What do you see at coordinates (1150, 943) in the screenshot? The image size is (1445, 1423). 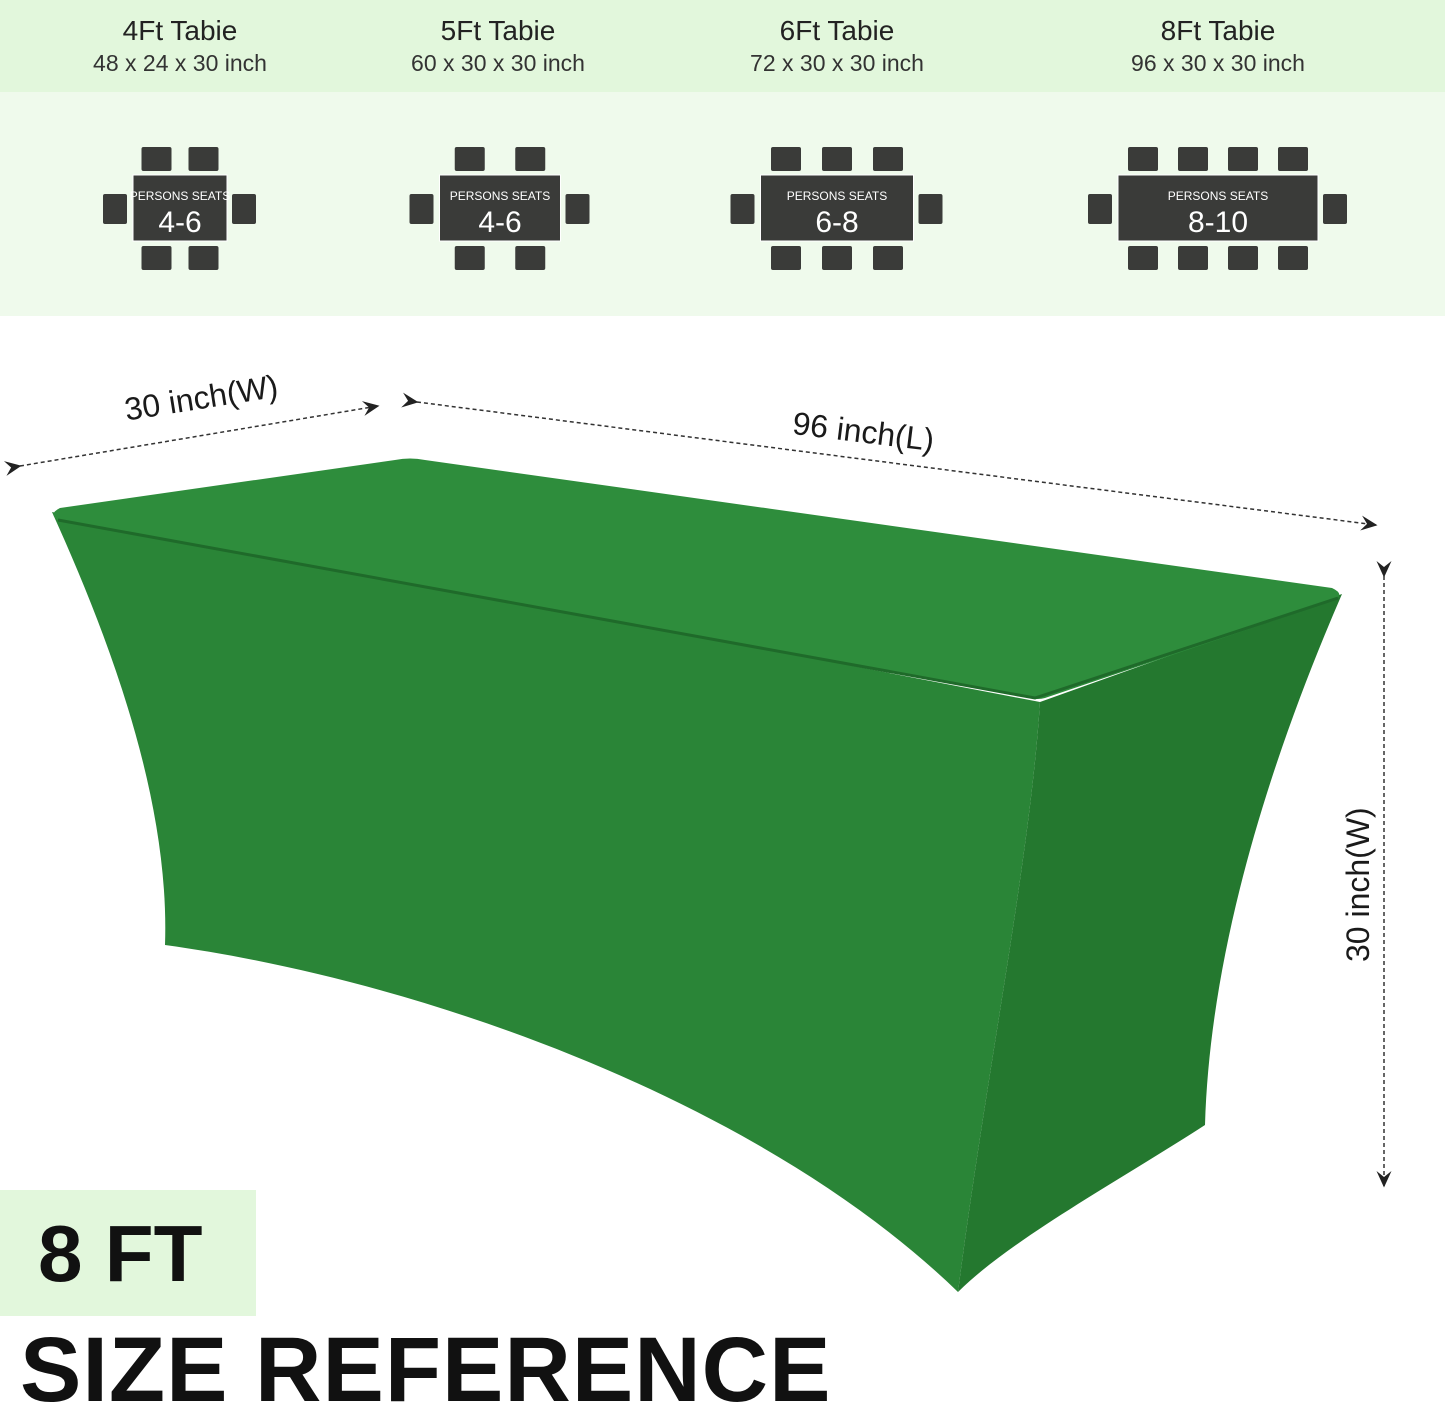 I see `cover-side-face` at bounding box center [1150, 943].